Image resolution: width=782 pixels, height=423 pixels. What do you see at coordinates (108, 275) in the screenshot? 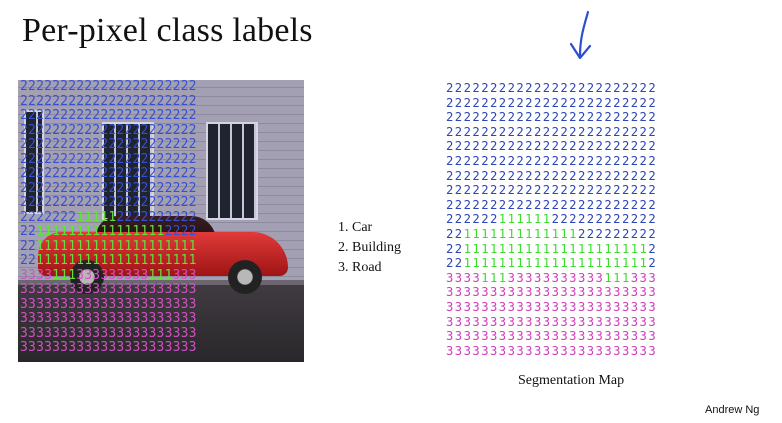
I see `photo-label-row: 3333111333333333111333` at bounding box center [108, 275].